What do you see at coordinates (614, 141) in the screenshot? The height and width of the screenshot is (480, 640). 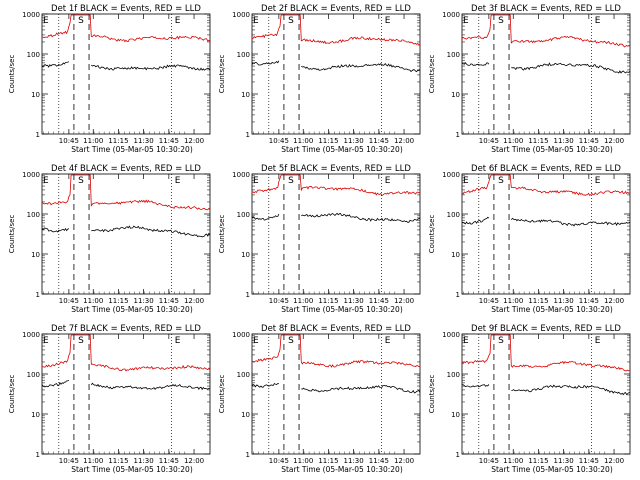 I see `x-tick-label: 12:00` at bounding box center [614, 141].